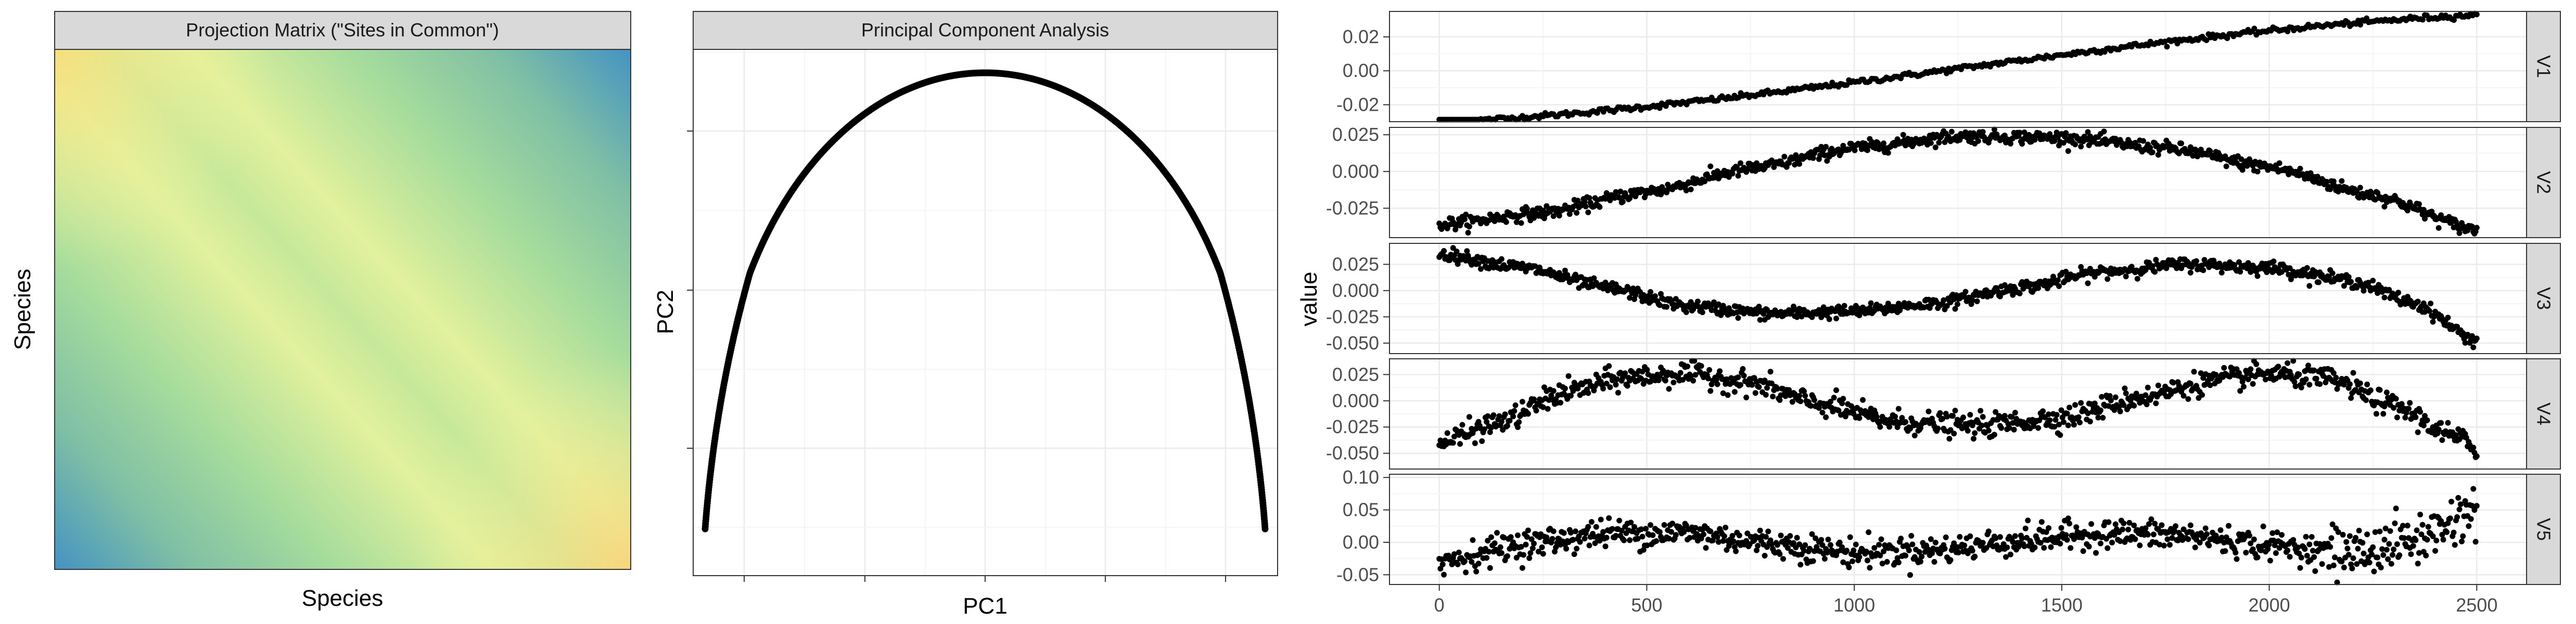 The width and height of the screenshot is (2576, 624). What do you see at coordinates (1958, 297) in the screenshot?
I see `facet-points` at bounding box center [1958, 297].